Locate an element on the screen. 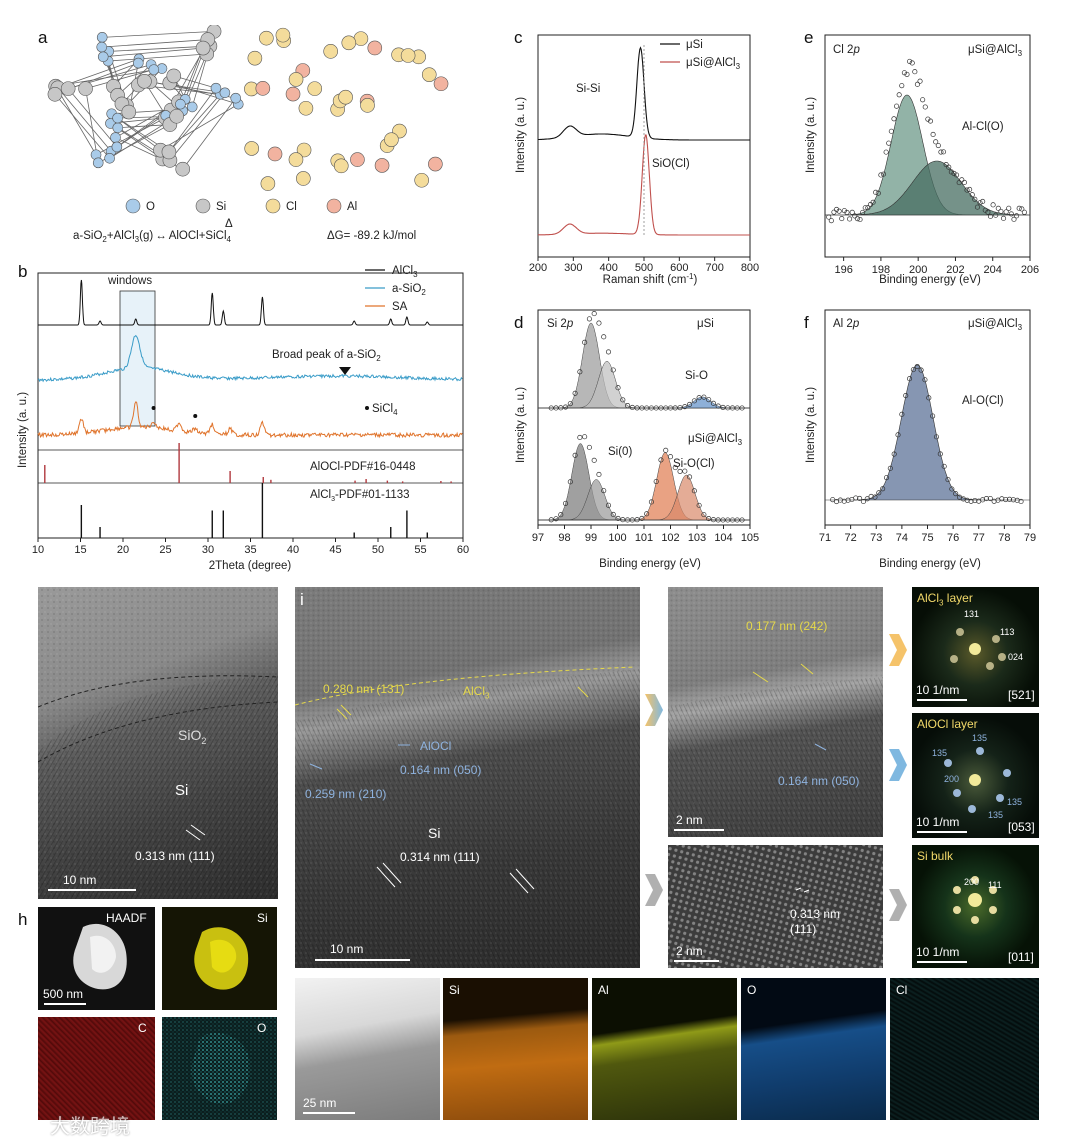 The image size is (1080, 1142). x-tick-label: 97 is located at coordinates (538, 538).